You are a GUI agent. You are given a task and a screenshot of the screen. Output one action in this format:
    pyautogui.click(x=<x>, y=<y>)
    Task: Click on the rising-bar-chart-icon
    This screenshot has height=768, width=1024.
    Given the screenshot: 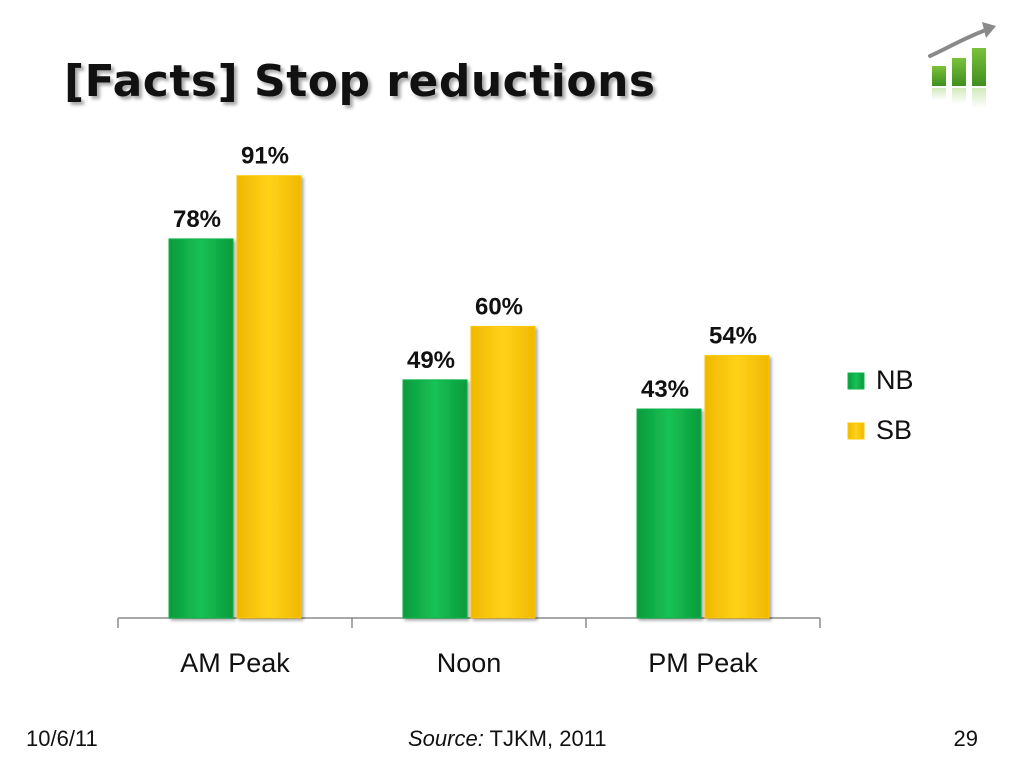 What is the action you would take?
    pyautogui.click(x=962, y=65)
    